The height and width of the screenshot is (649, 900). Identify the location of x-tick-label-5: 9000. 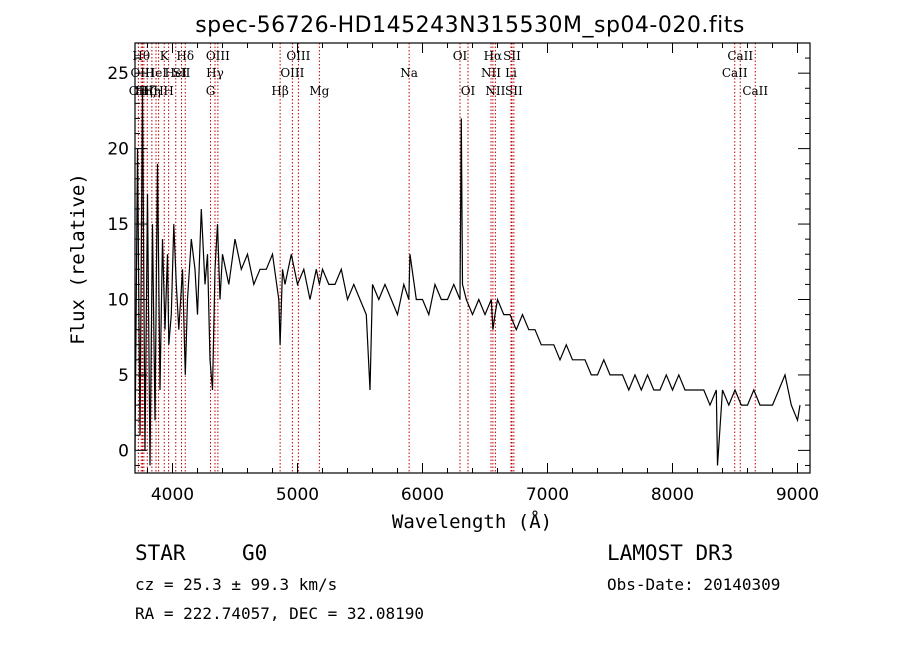
(797, 495).